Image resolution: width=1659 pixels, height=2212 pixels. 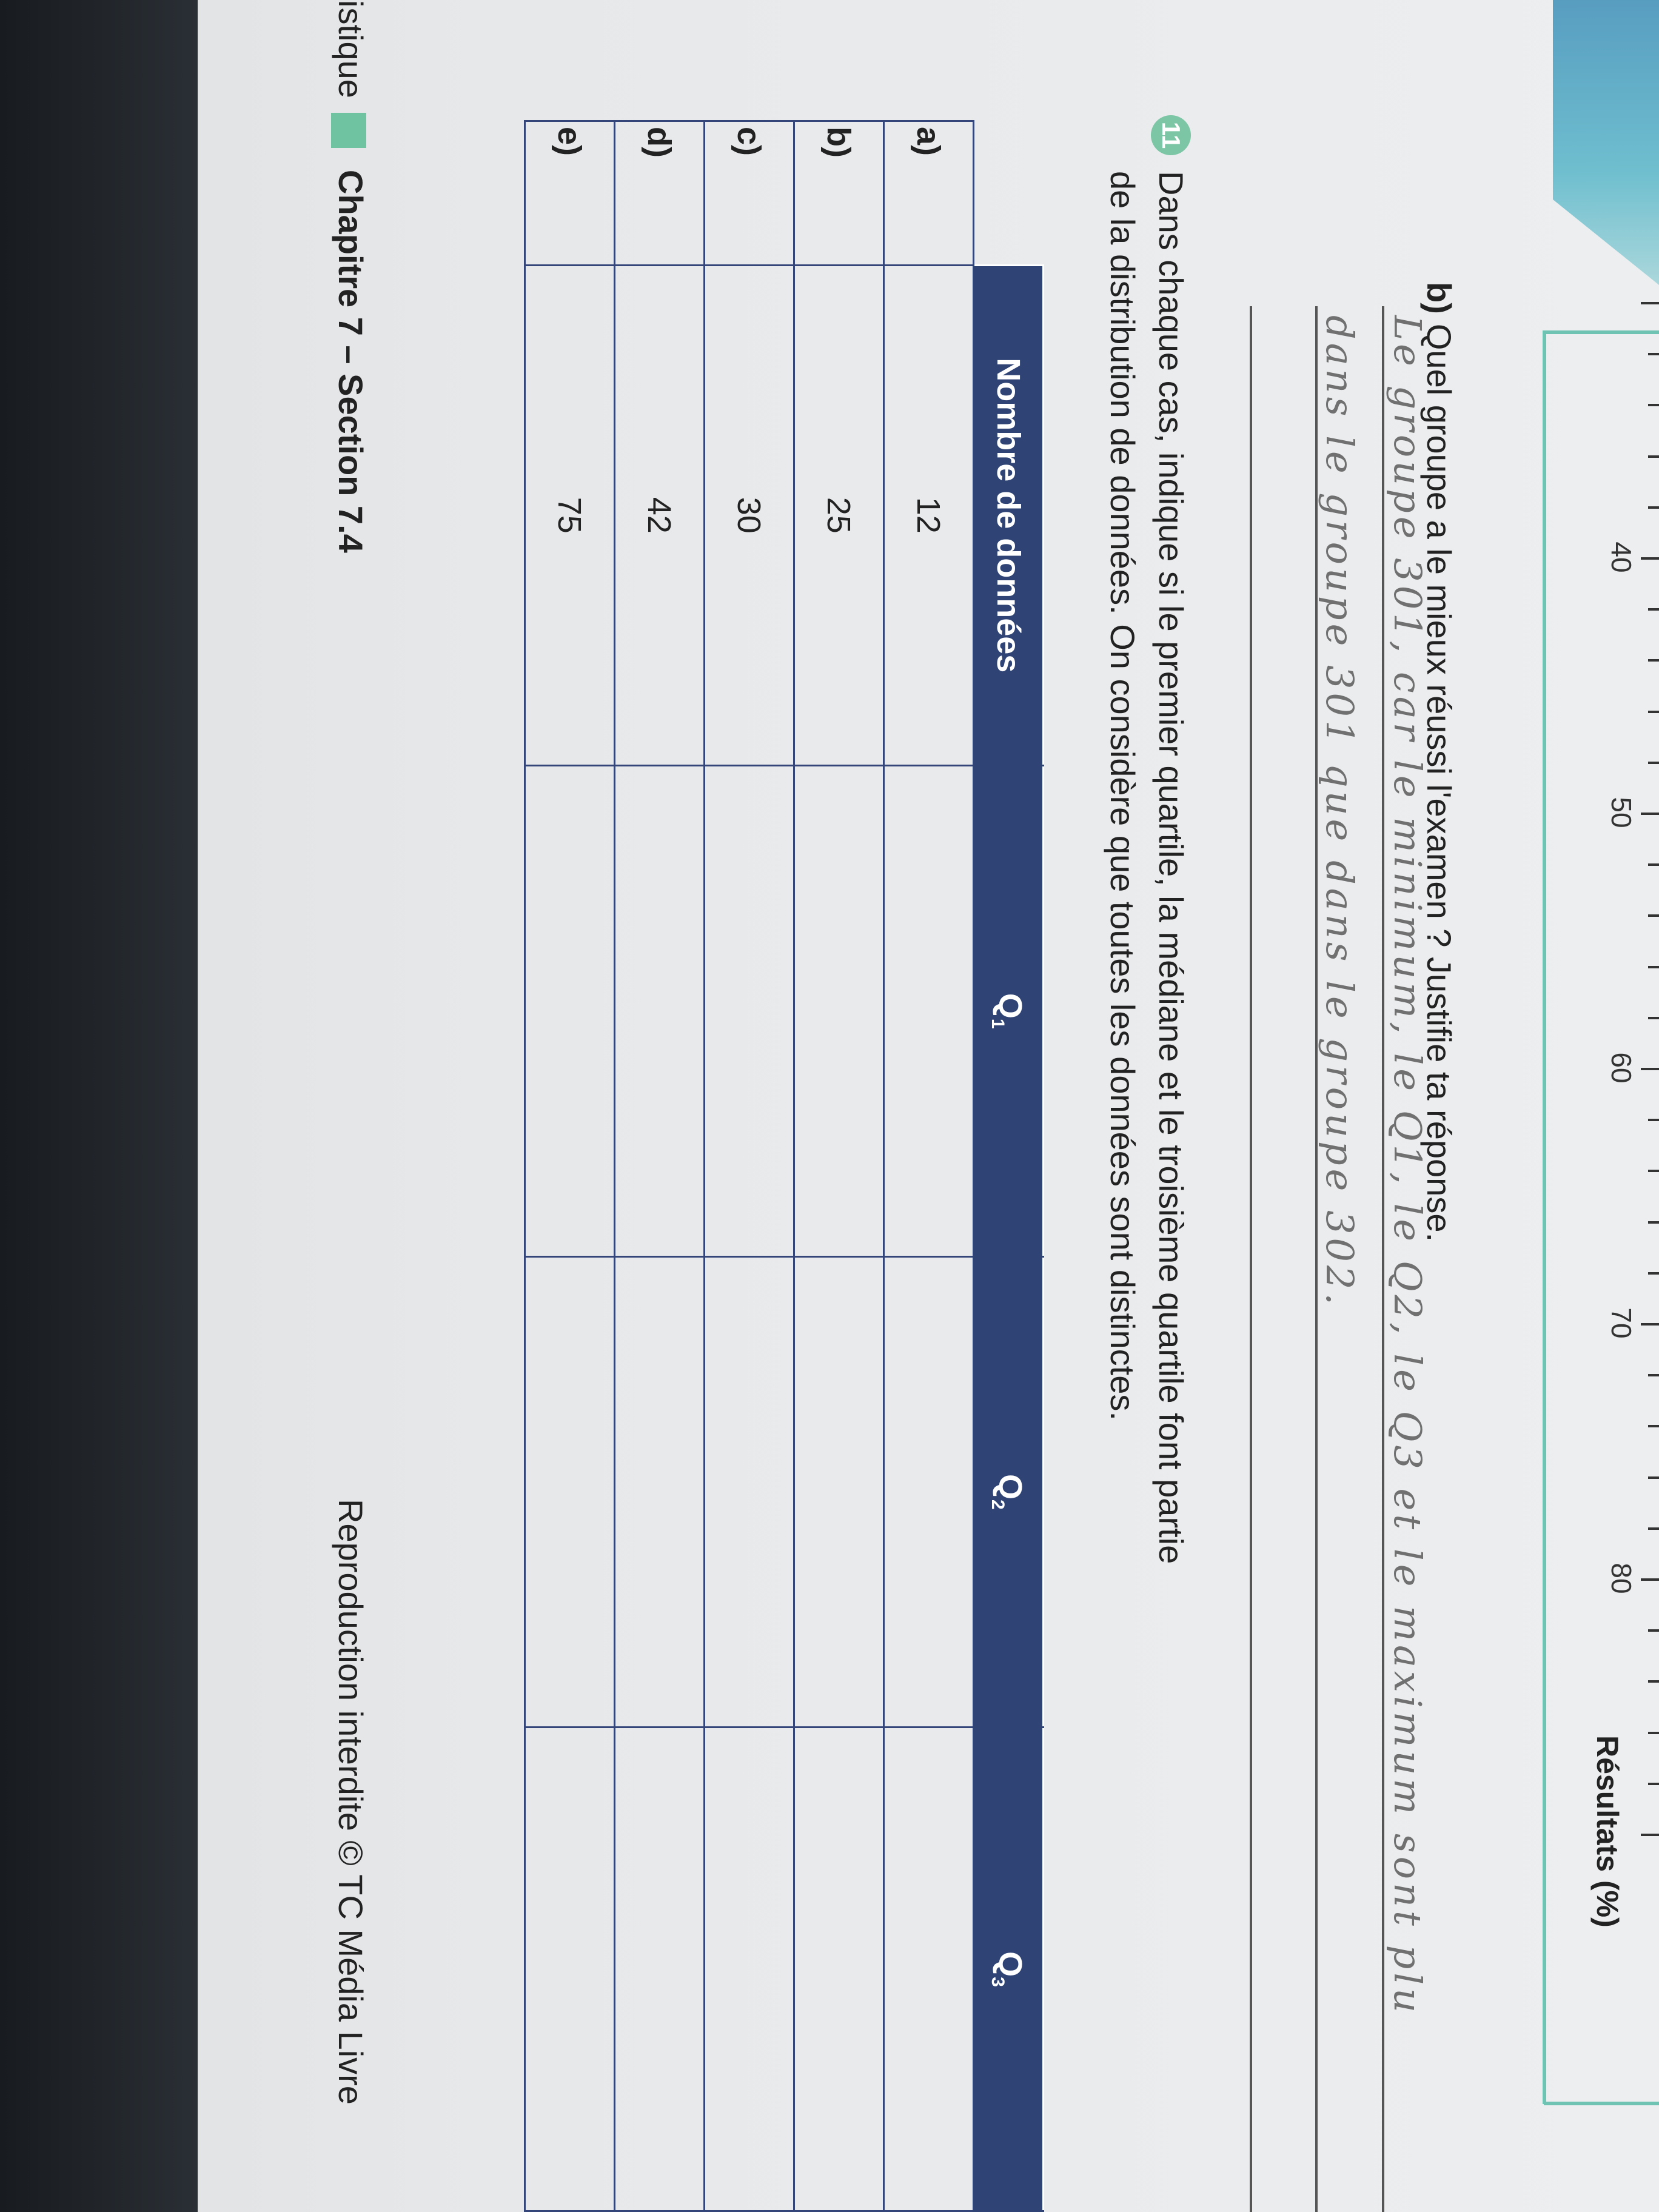 What do you see at coordinates (749, 194) in the screenshot?
I see `row-label: c)` at bounding box center [749, 194].